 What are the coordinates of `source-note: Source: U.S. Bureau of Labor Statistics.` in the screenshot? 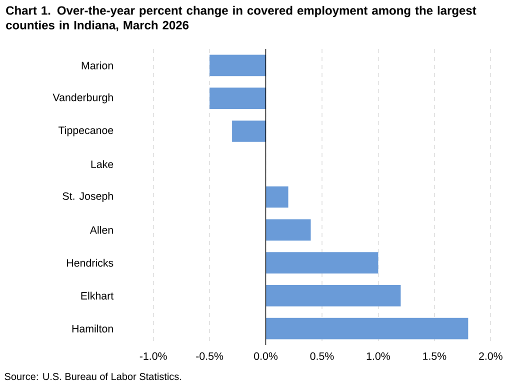 It's located at (93, 376).